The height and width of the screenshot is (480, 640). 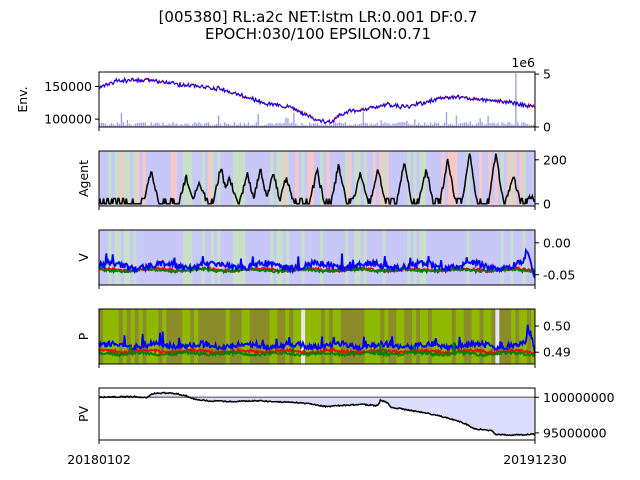 I want to click on panel-frame, so click(x=317, y=336).